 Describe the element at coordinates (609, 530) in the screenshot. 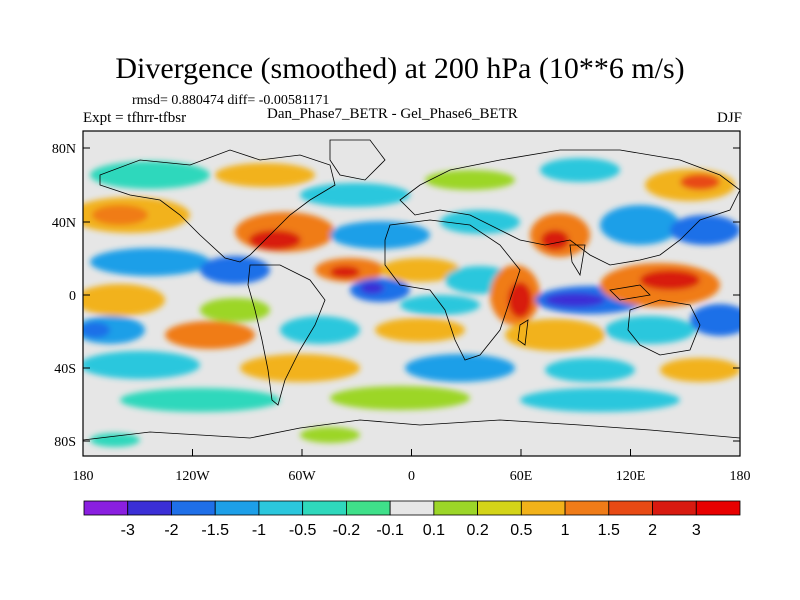

I see `colorbar-label: 1.5` at that location.